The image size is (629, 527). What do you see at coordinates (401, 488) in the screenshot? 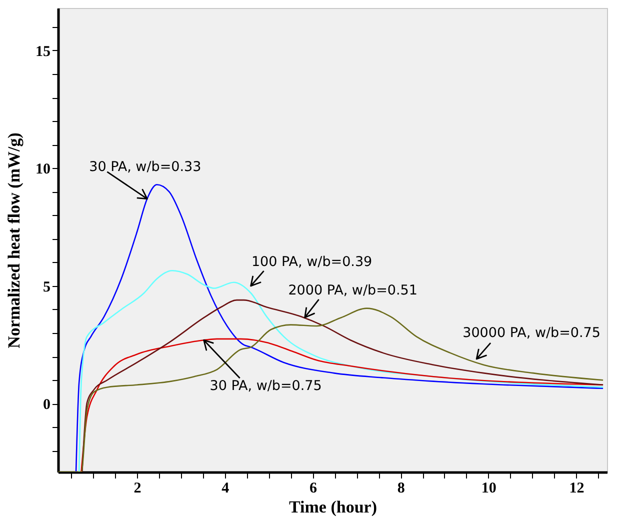
I see `x-tick-label: 8` at bounding box center [401, 488].